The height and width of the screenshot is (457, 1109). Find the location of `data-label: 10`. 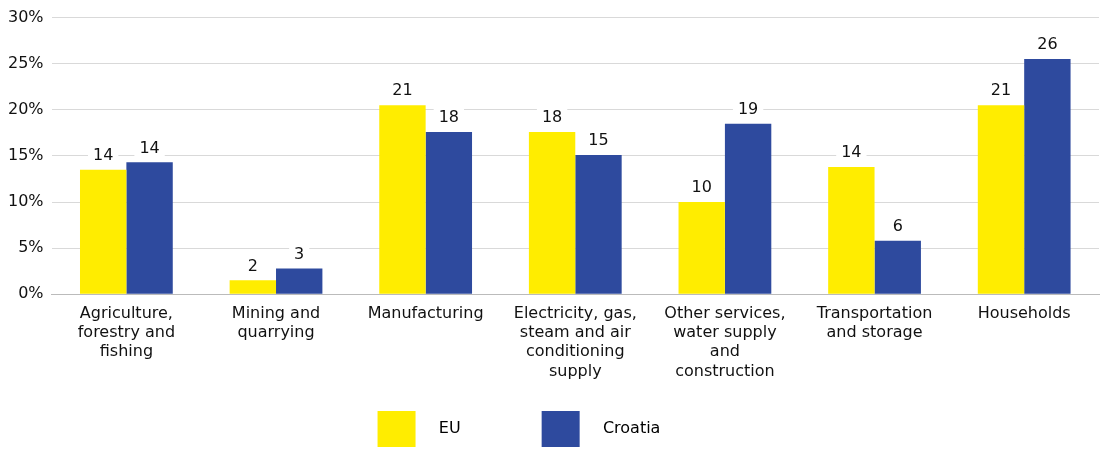

data-label: 10 is located at coordinates (701, 187).